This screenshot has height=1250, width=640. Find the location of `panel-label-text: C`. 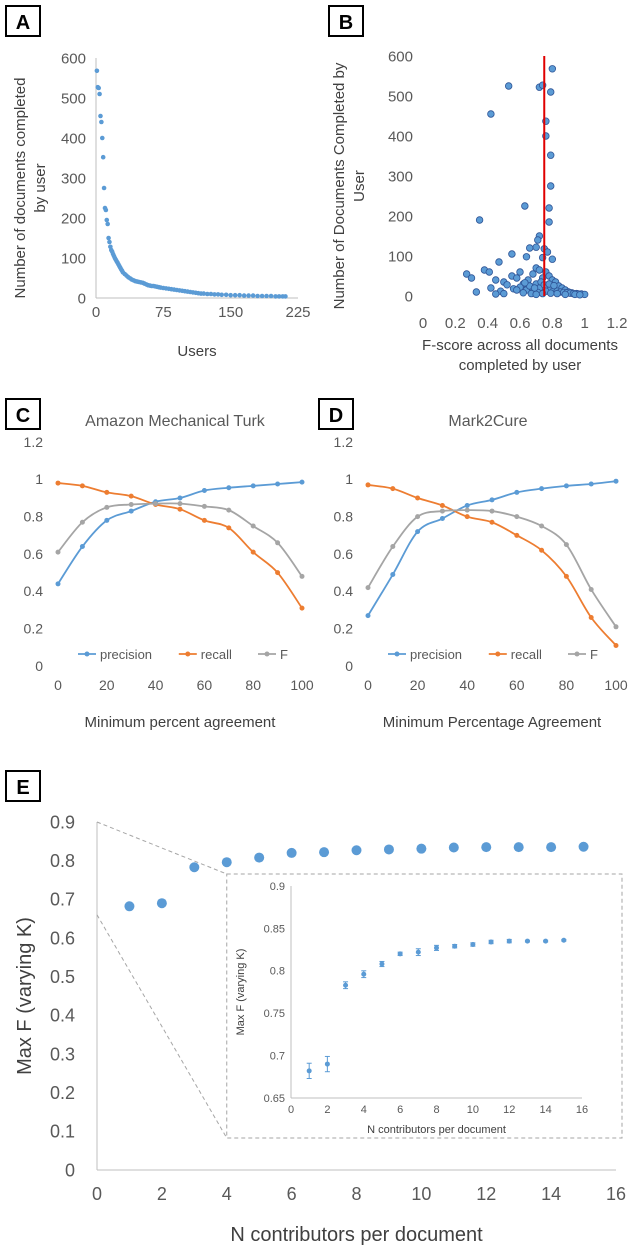

panel-label-text: C is located at coordinates (23, 416).